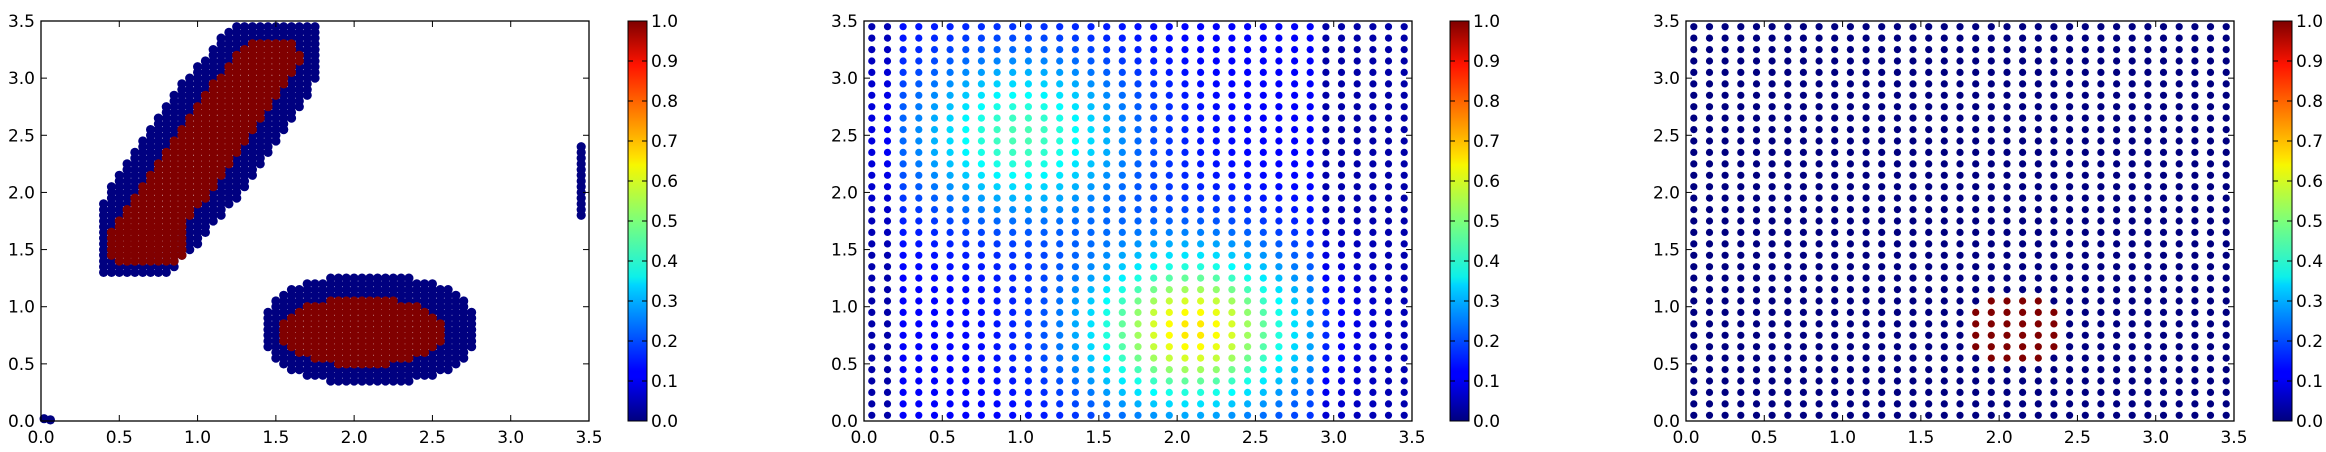  I want to click on y-tick-label: 1.0, so click(1666, 308).